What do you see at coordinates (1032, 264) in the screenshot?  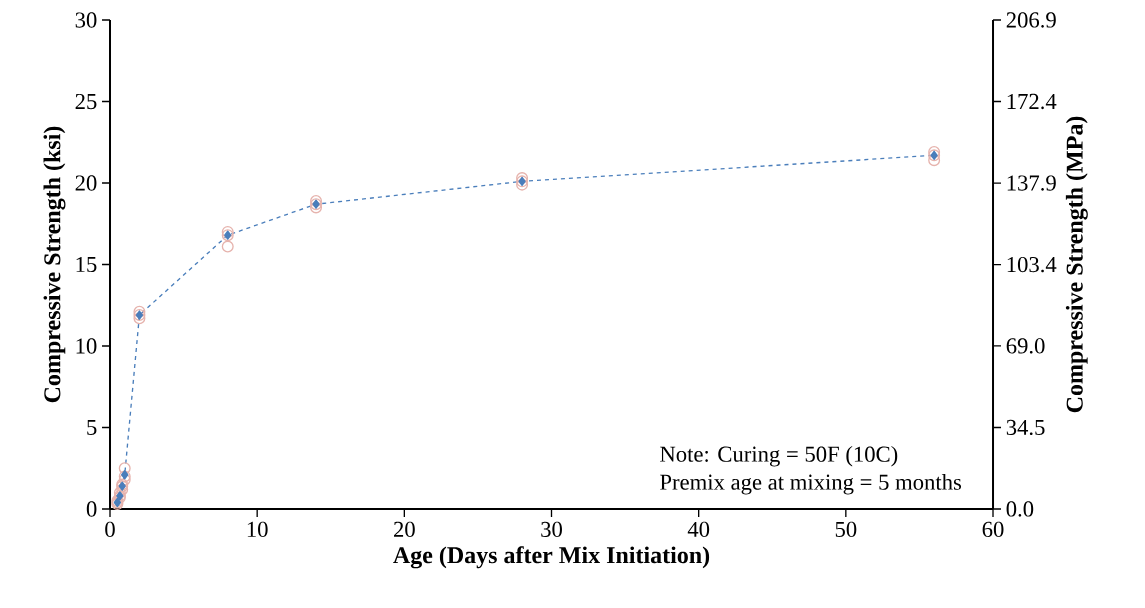 I see `y2-tick-label: 103.4` at bounding box center [1032, 264].